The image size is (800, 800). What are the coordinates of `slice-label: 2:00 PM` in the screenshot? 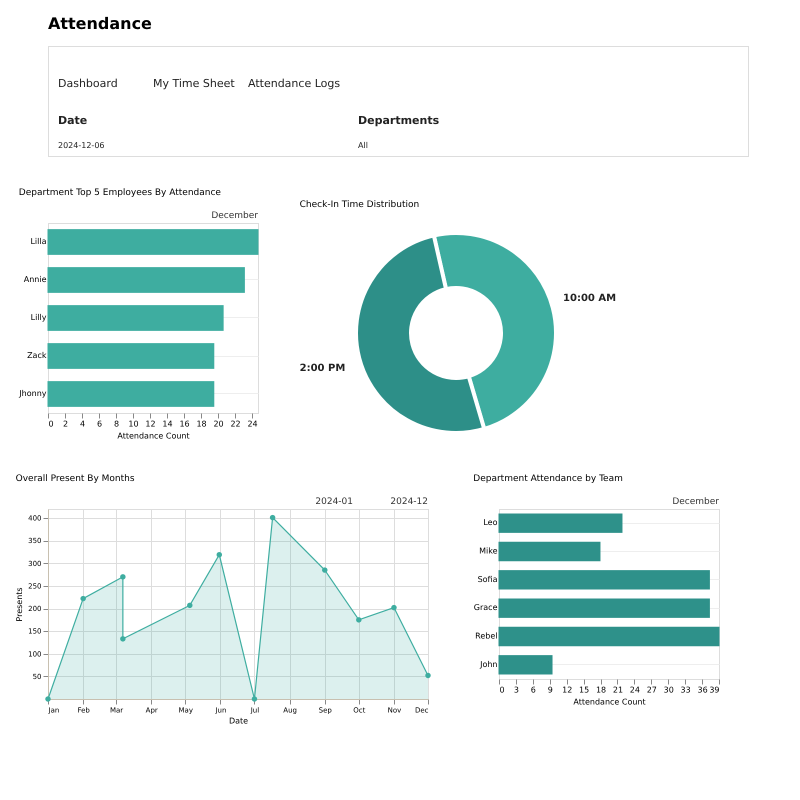 It's located at (323, 368).